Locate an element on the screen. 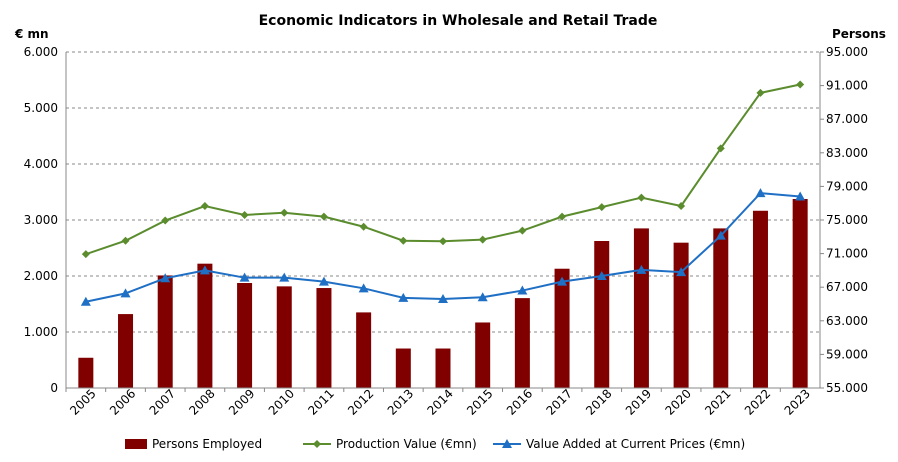 This screenshot has width=898, height=462. legend-item: Production Value (€mn) is located at coordinates (390, 444).